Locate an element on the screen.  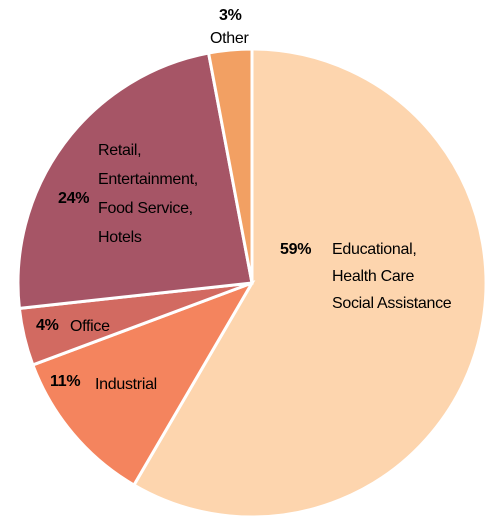
slice-label: Social Assistance is located at coordinates (392, 303).